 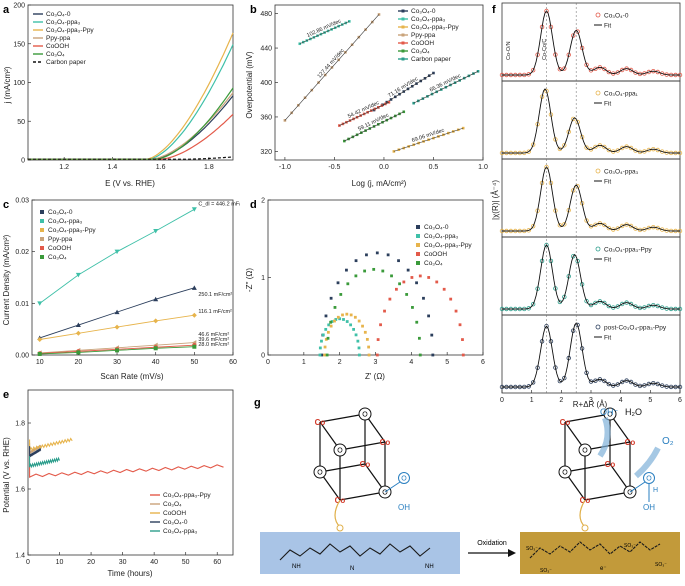 I want to click on chart-f-xlabel: R+ΔR (Å), so click(x=590, y=404).